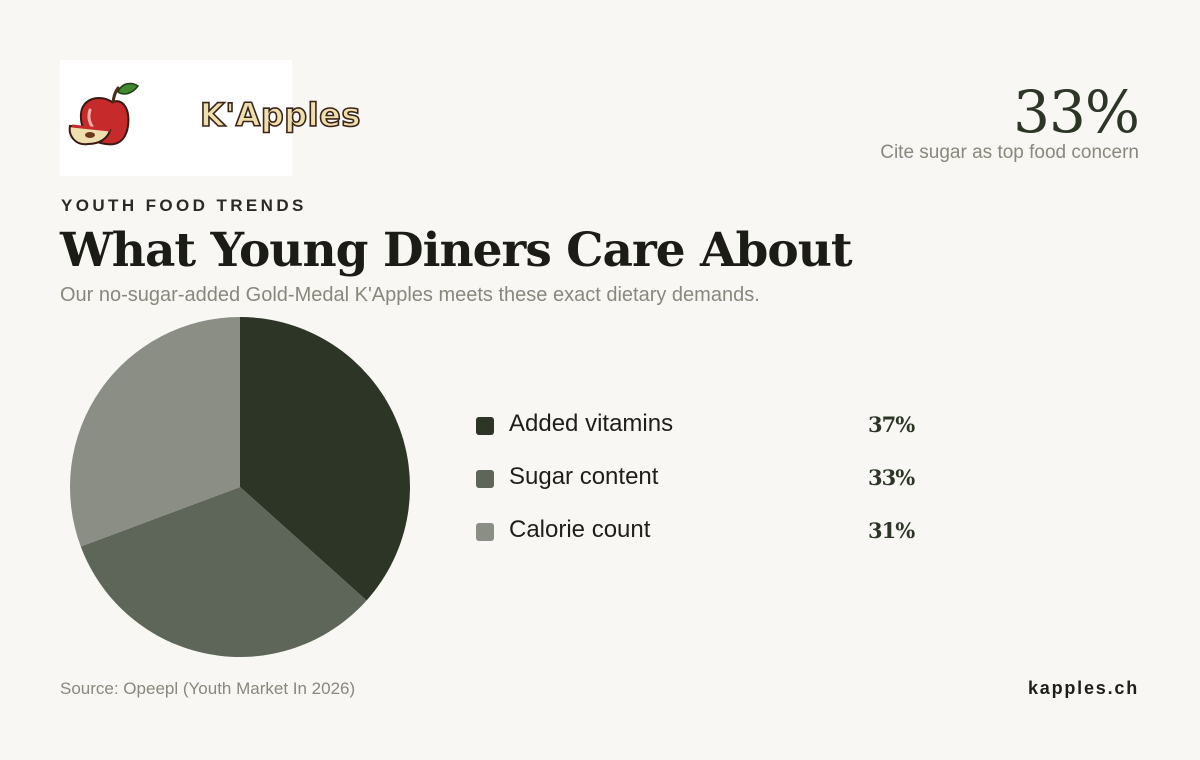 The image size is (1200, 760). I want to click on site-url: kapples.ch, so click(1083, 688).